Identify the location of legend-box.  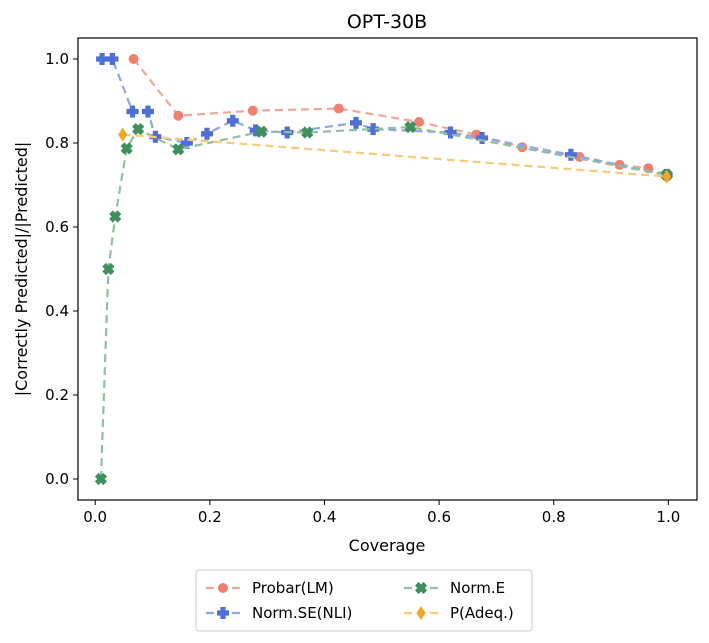
(364, 600).